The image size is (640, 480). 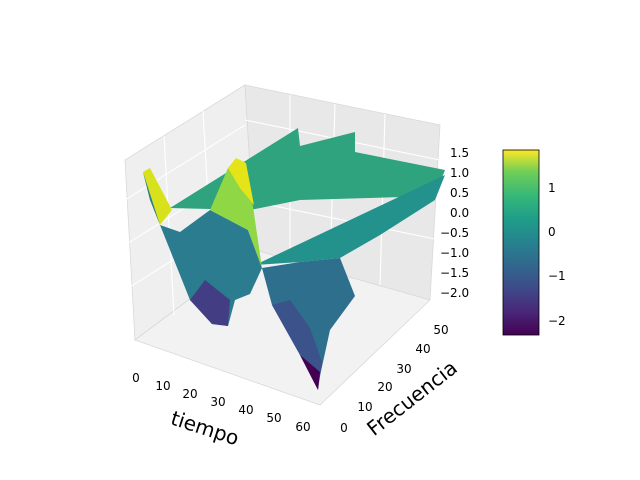 I want to click on z-tick-label: 1.0, so click(x=459, y=173).